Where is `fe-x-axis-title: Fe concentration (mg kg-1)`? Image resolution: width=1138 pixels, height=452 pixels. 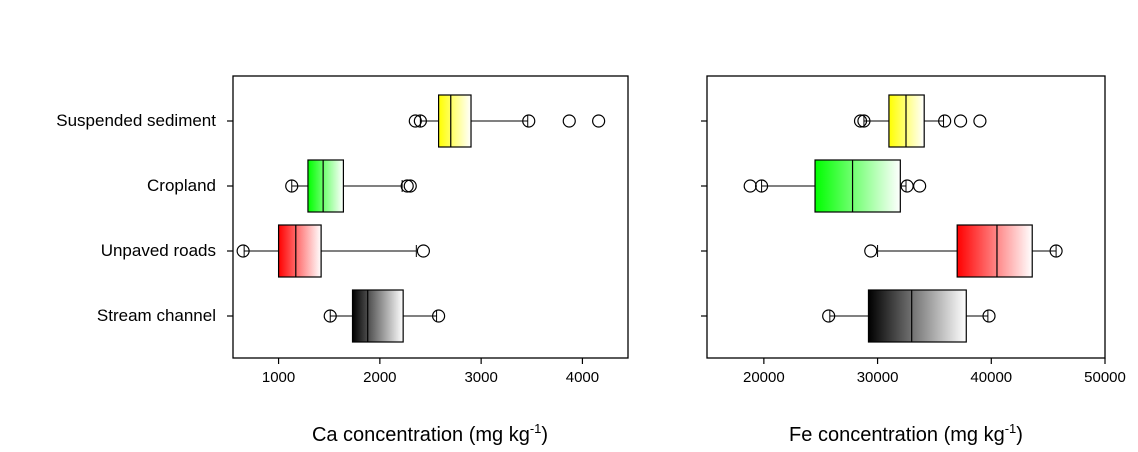 fe-x-axis-title: Fe concentration (mg kg-1) is located at coordinates (906, 433).